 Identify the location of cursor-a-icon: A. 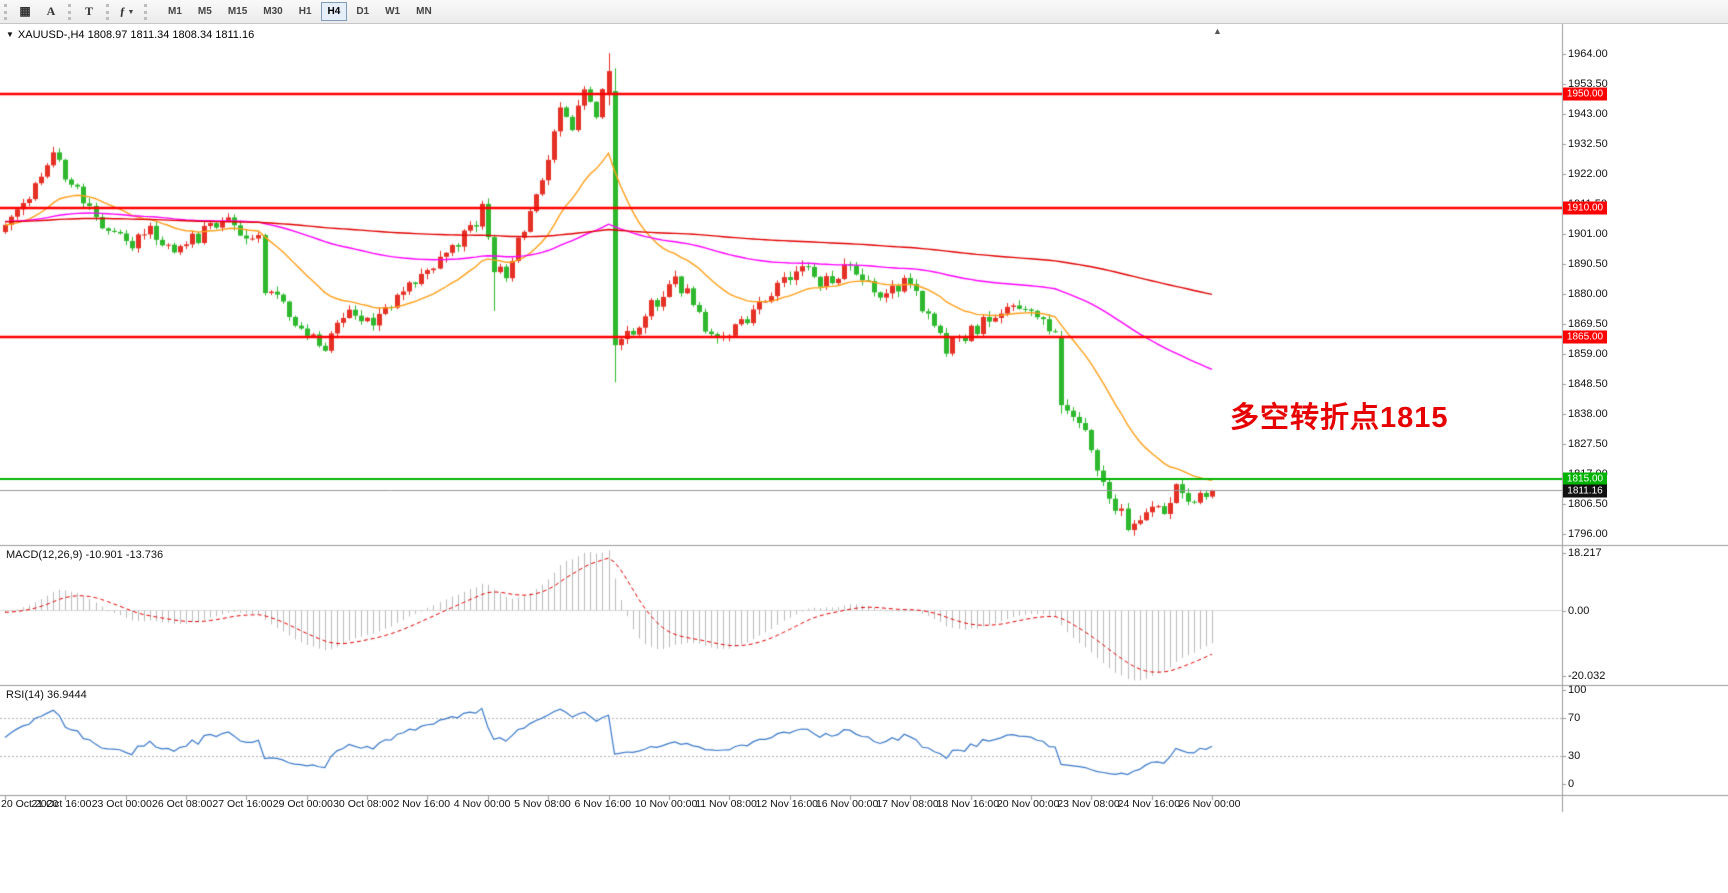
(51, 11).